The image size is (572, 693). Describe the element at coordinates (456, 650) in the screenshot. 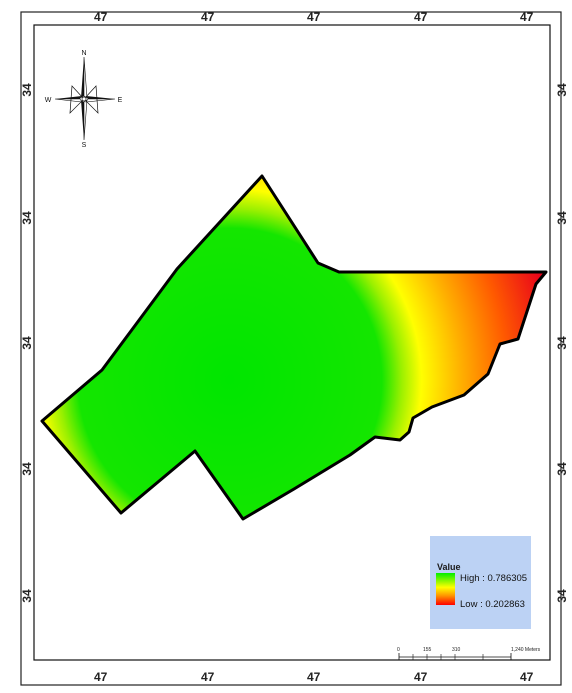

I see `scale-label-2: 310` at that location.